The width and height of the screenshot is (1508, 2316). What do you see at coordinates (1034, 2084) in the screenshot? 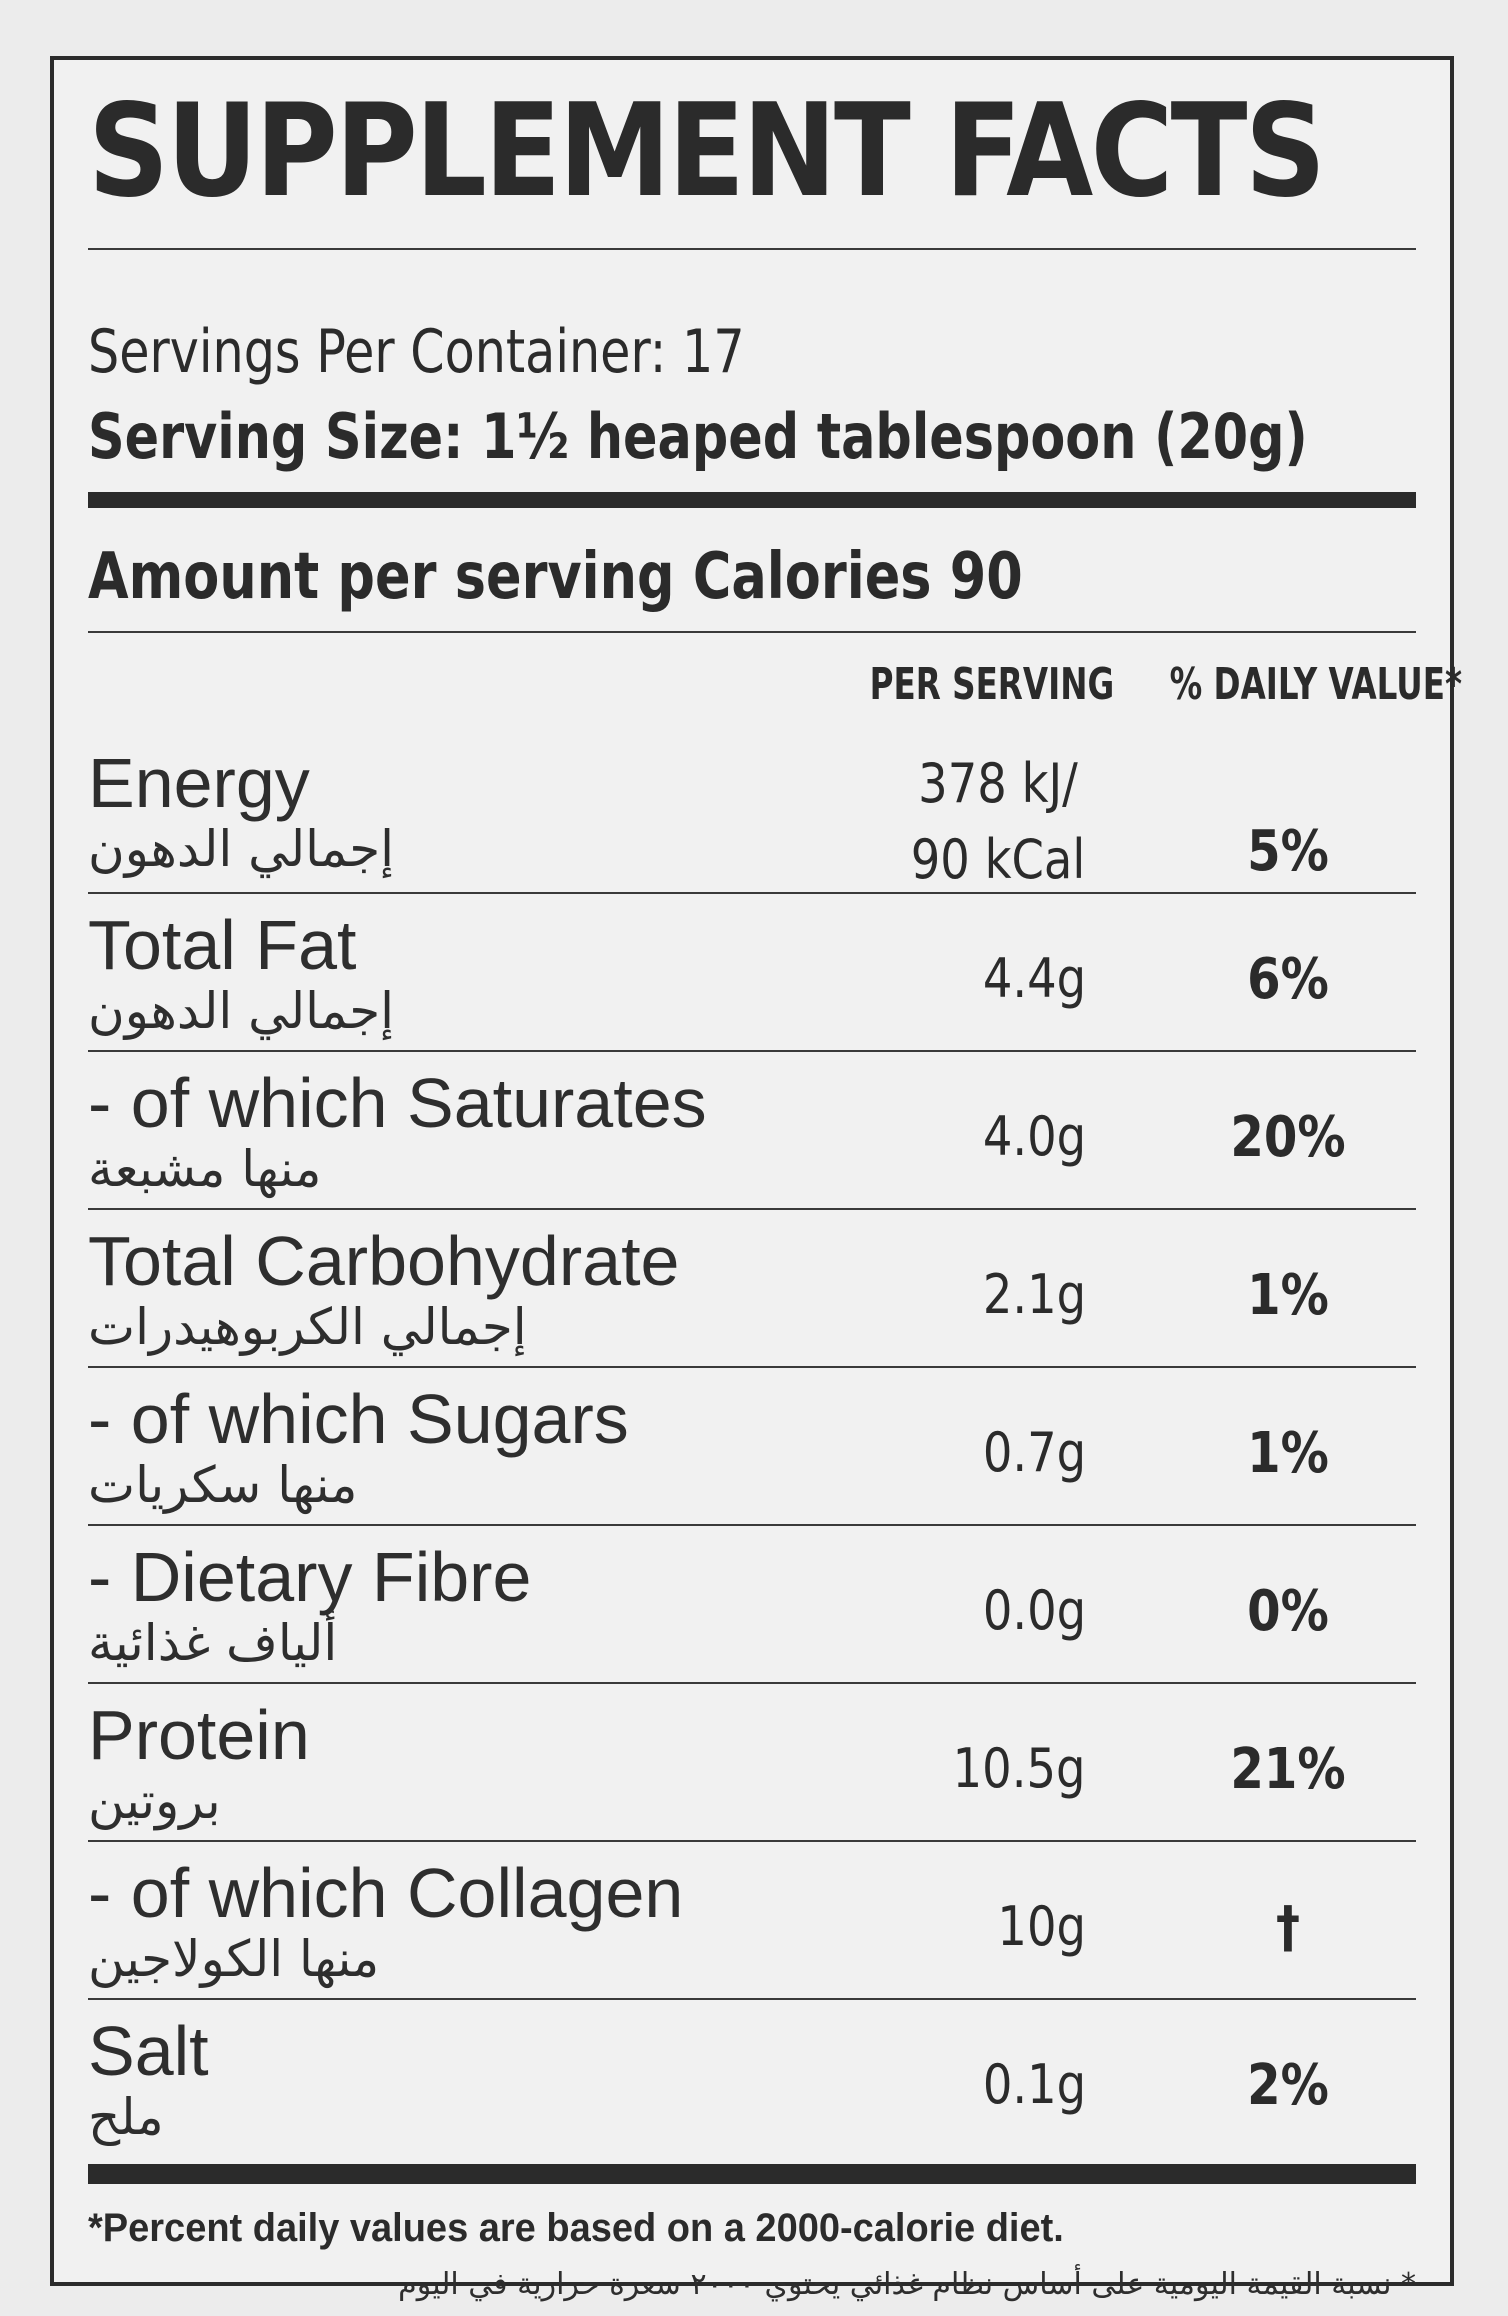
I see `per-serving-value: 0.1g` at bounding box center [1034, 2084].